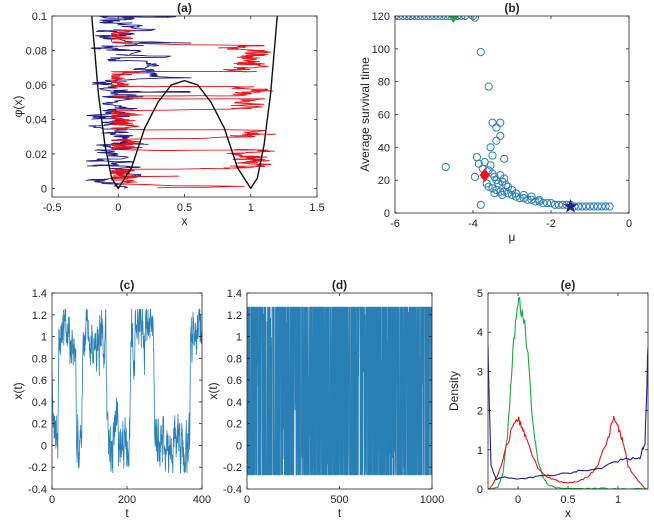 This screenshot has width=654, height=523. What do you see at coordinates (36, 86) in the screenshot?
I see `y-tick-label: 0.06` at bounding box center [36, 86].